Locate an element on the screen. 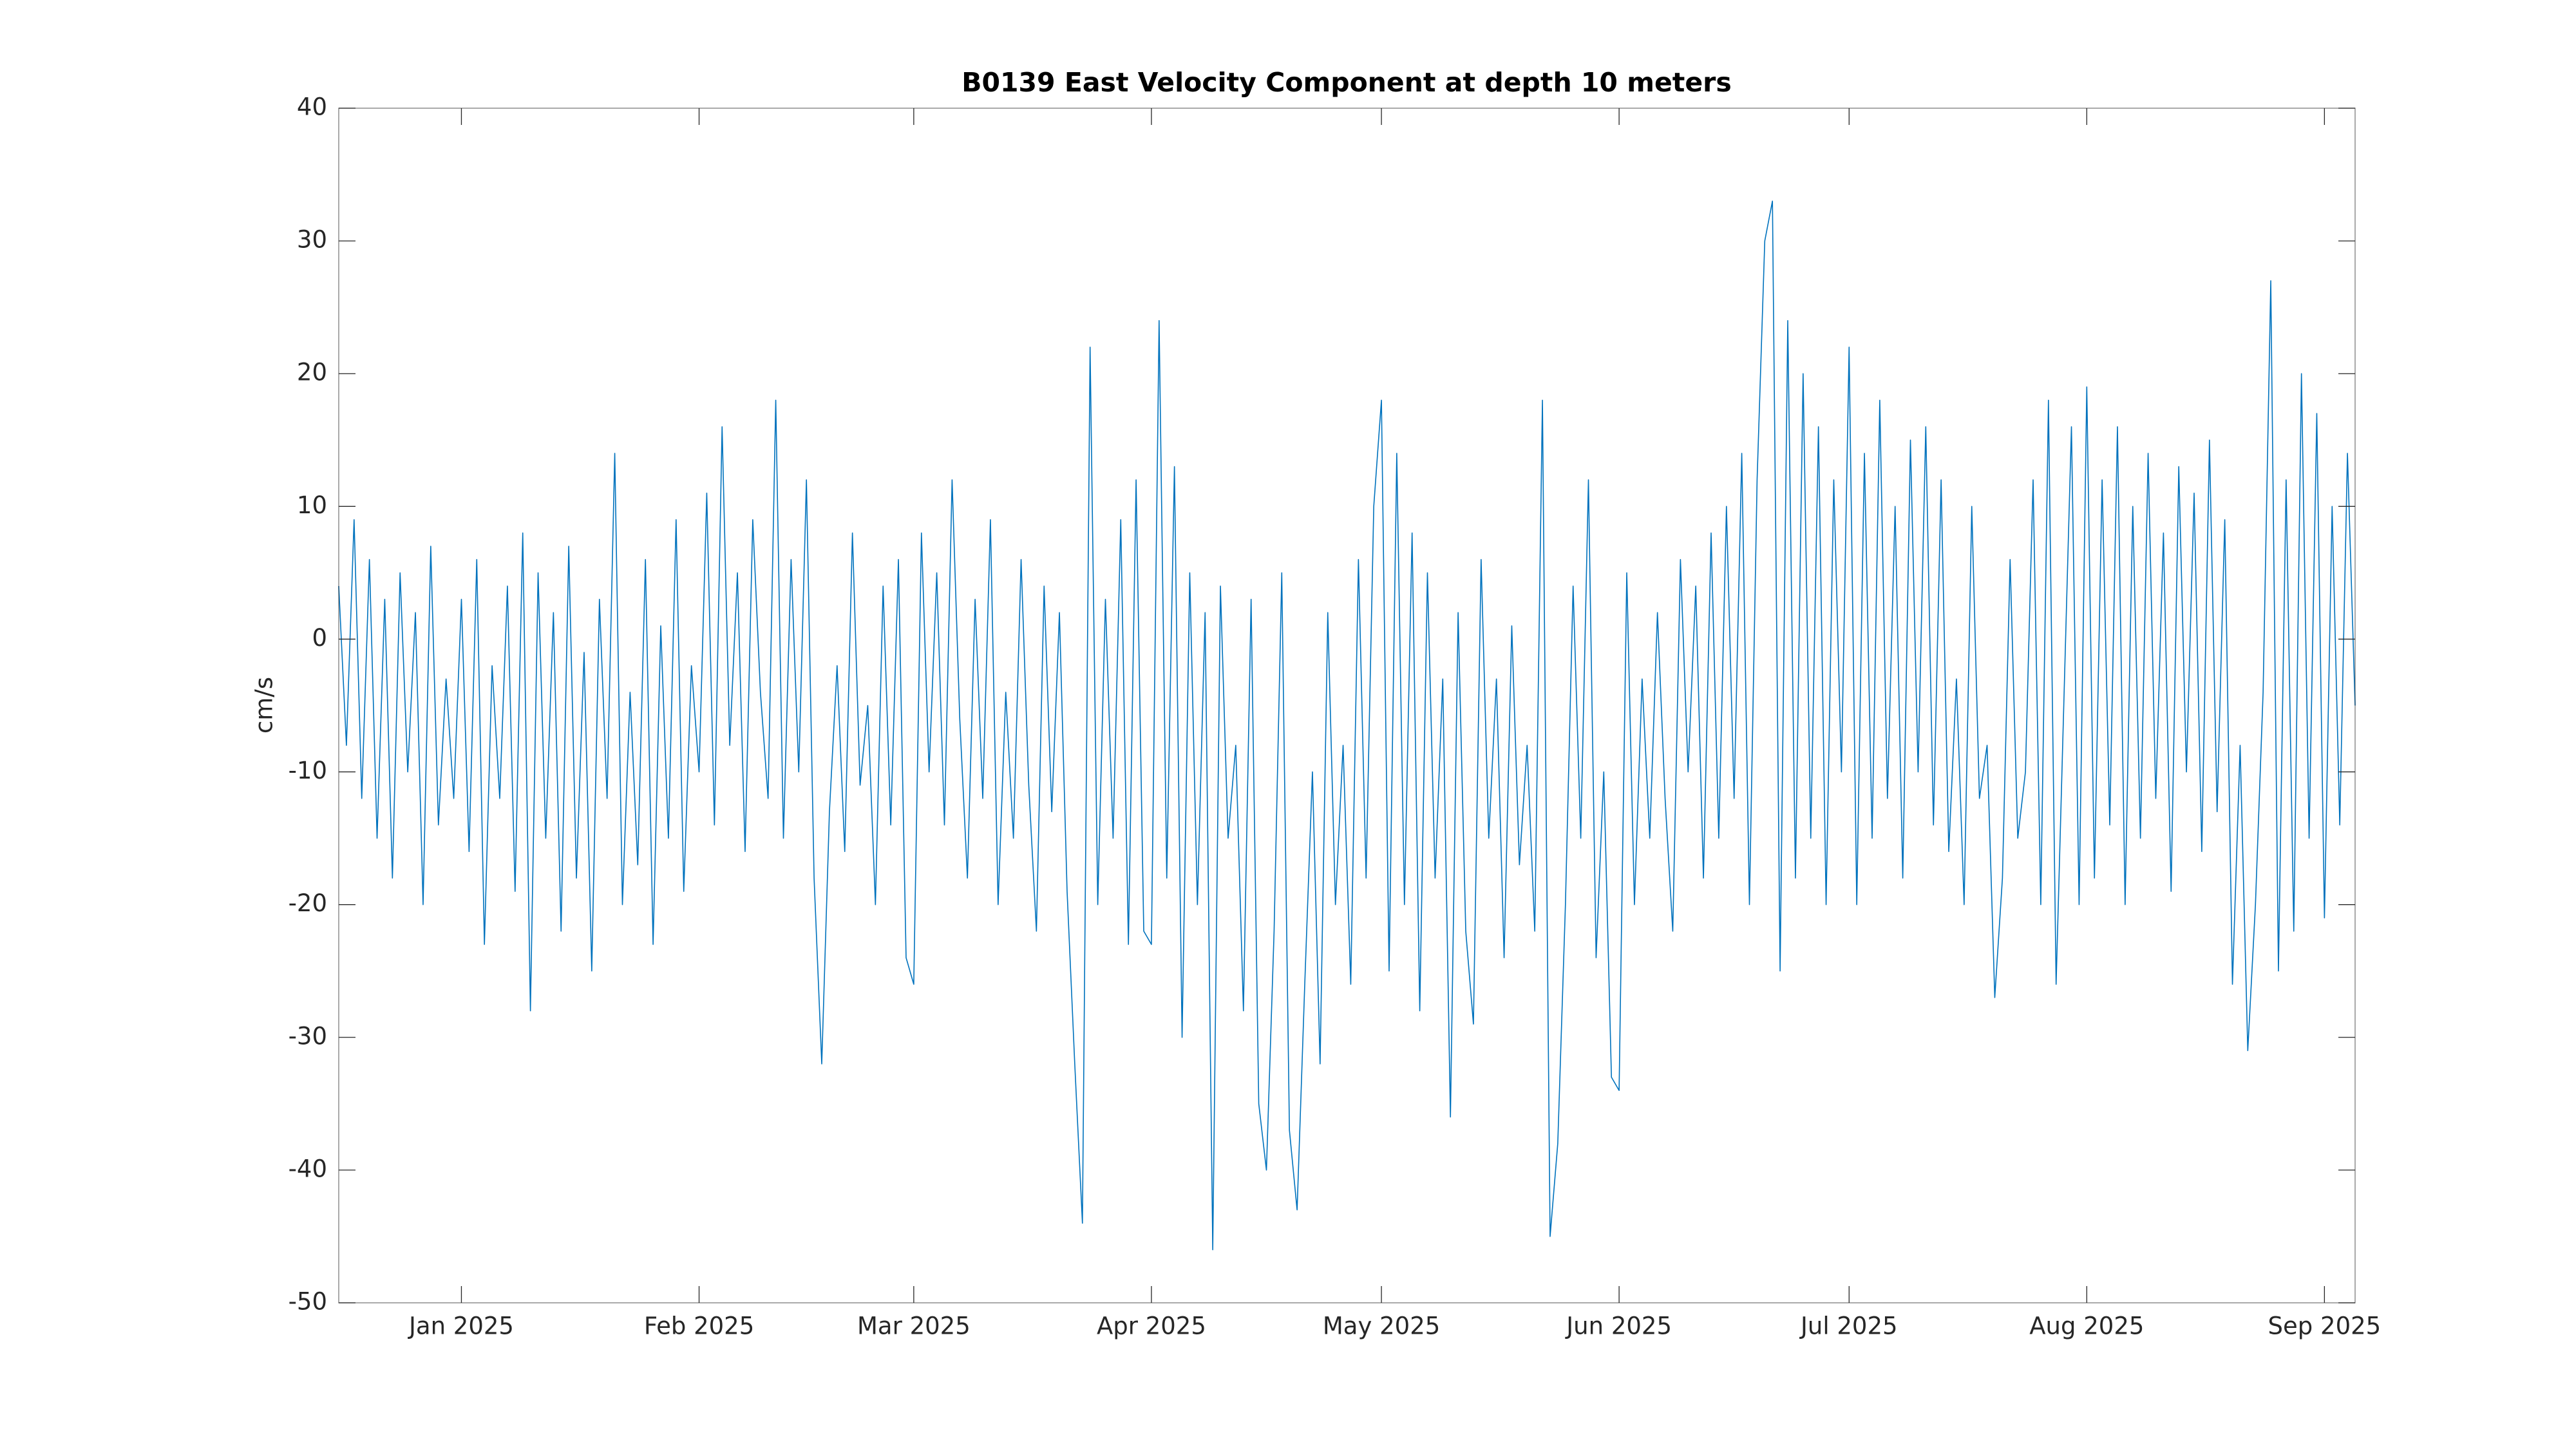 Image resolution: width=2576 pixels, height=1449 pixels. y-tick-label: 40 is located at coordinates (312, 107).